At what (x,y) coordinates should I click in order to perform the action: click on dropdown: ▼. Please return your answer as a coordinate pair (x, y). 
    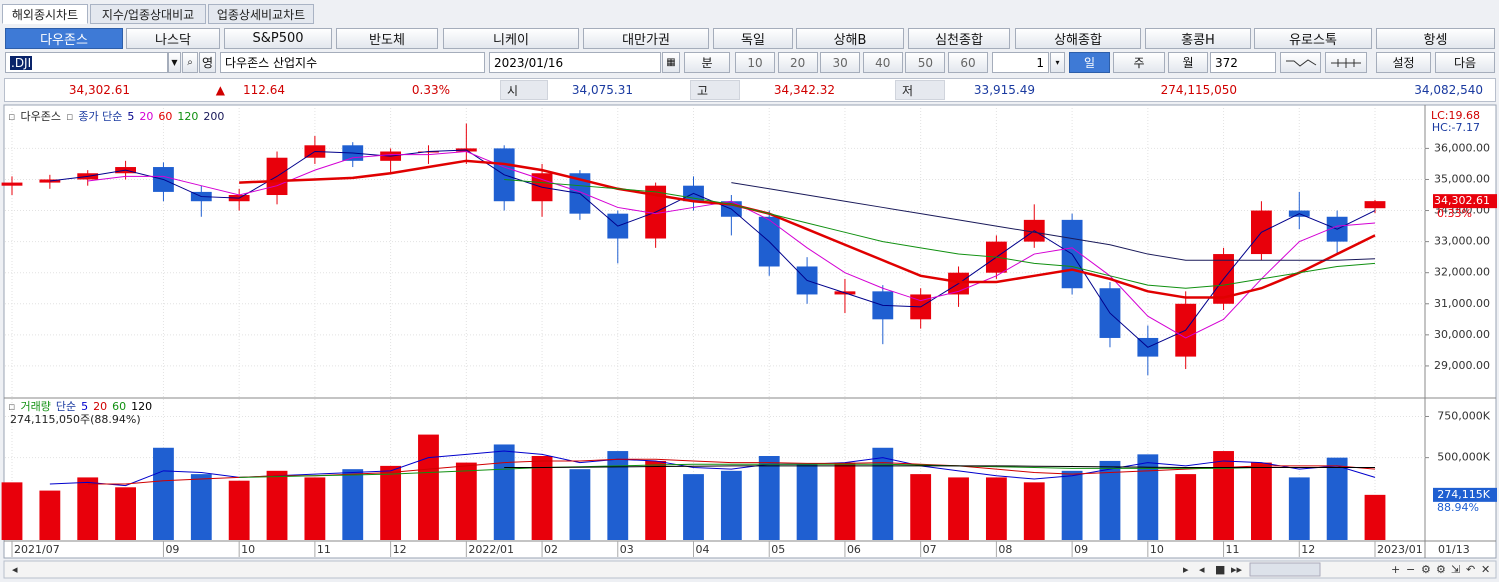
    Looking at the image, I should click on (174, 62).